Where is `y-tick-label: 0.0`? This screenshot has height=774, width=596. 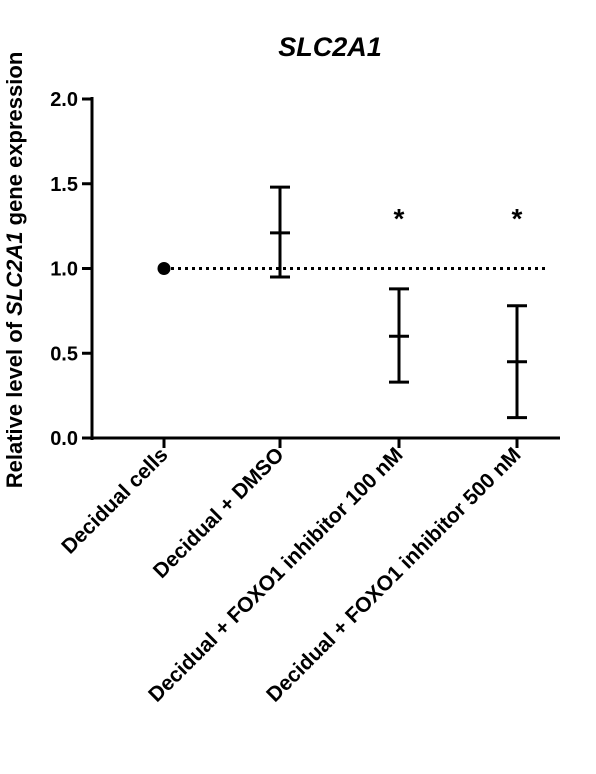
y-tick-label: 0.0 is located at coordinates (64, 439).